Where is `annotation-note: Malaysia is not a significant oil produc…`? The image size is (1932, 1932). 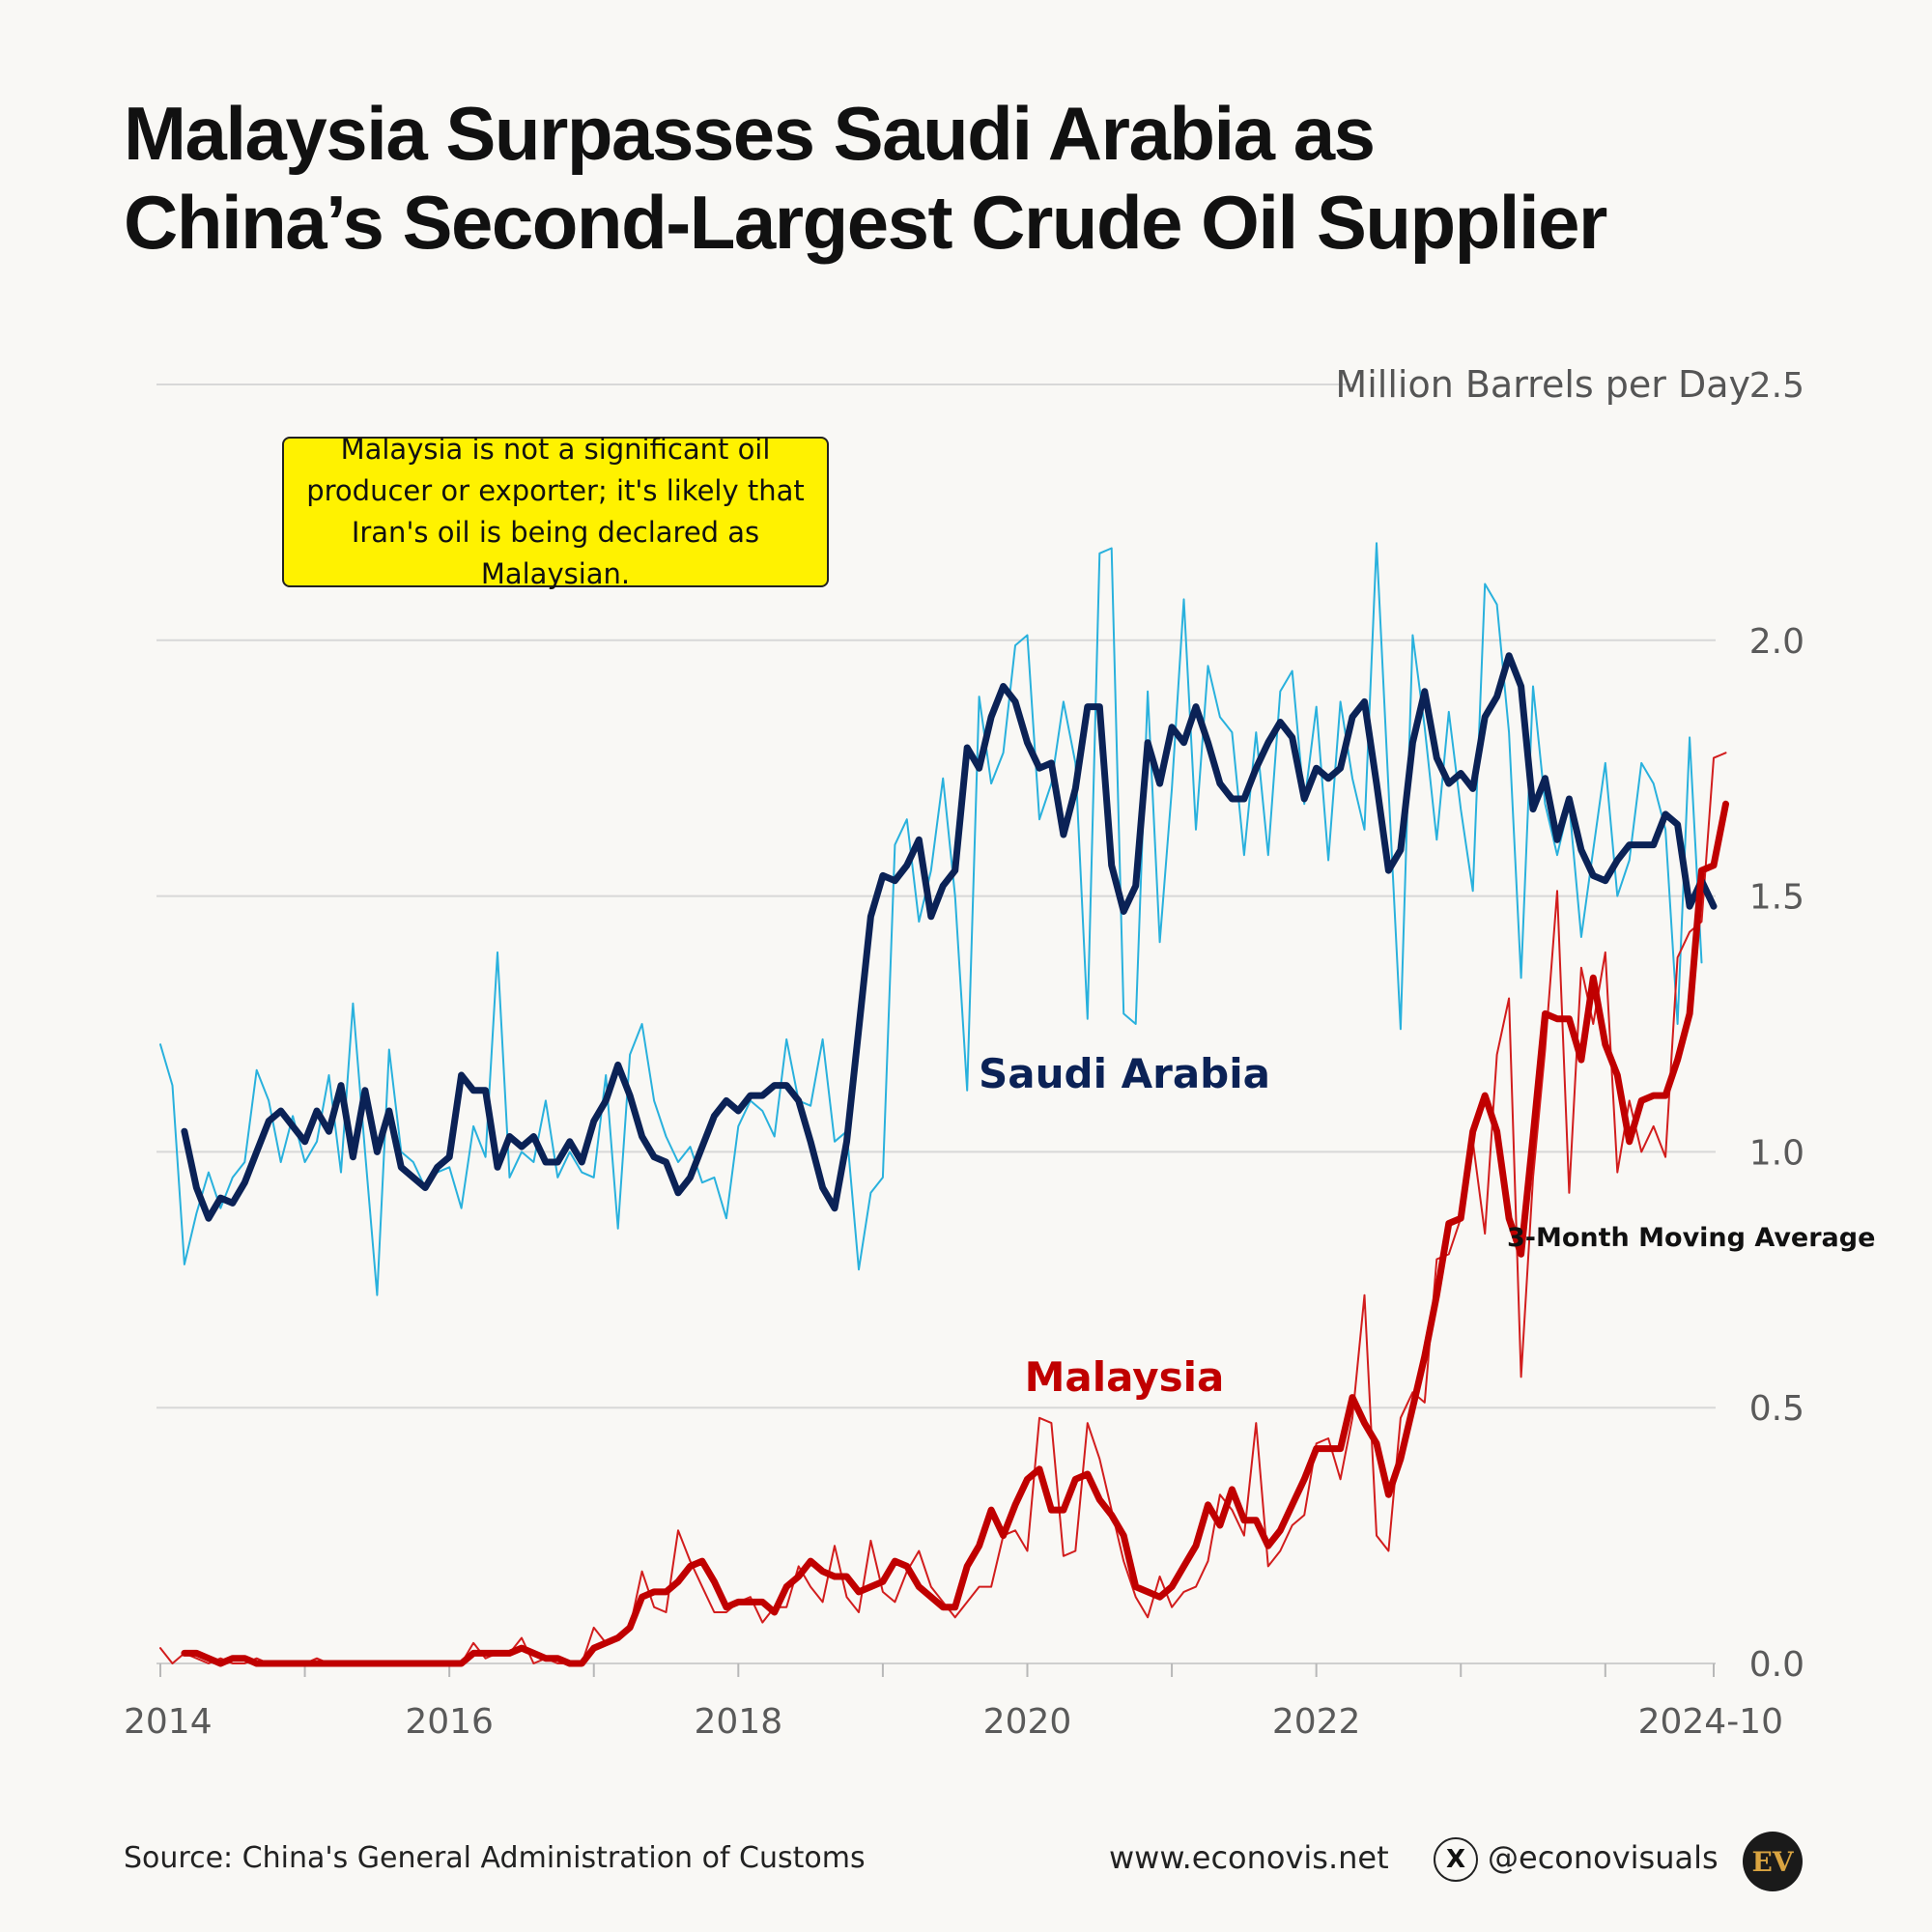
annotation-note: Malaysia is not a significant oil produc… is located at coordinates (555, 511).